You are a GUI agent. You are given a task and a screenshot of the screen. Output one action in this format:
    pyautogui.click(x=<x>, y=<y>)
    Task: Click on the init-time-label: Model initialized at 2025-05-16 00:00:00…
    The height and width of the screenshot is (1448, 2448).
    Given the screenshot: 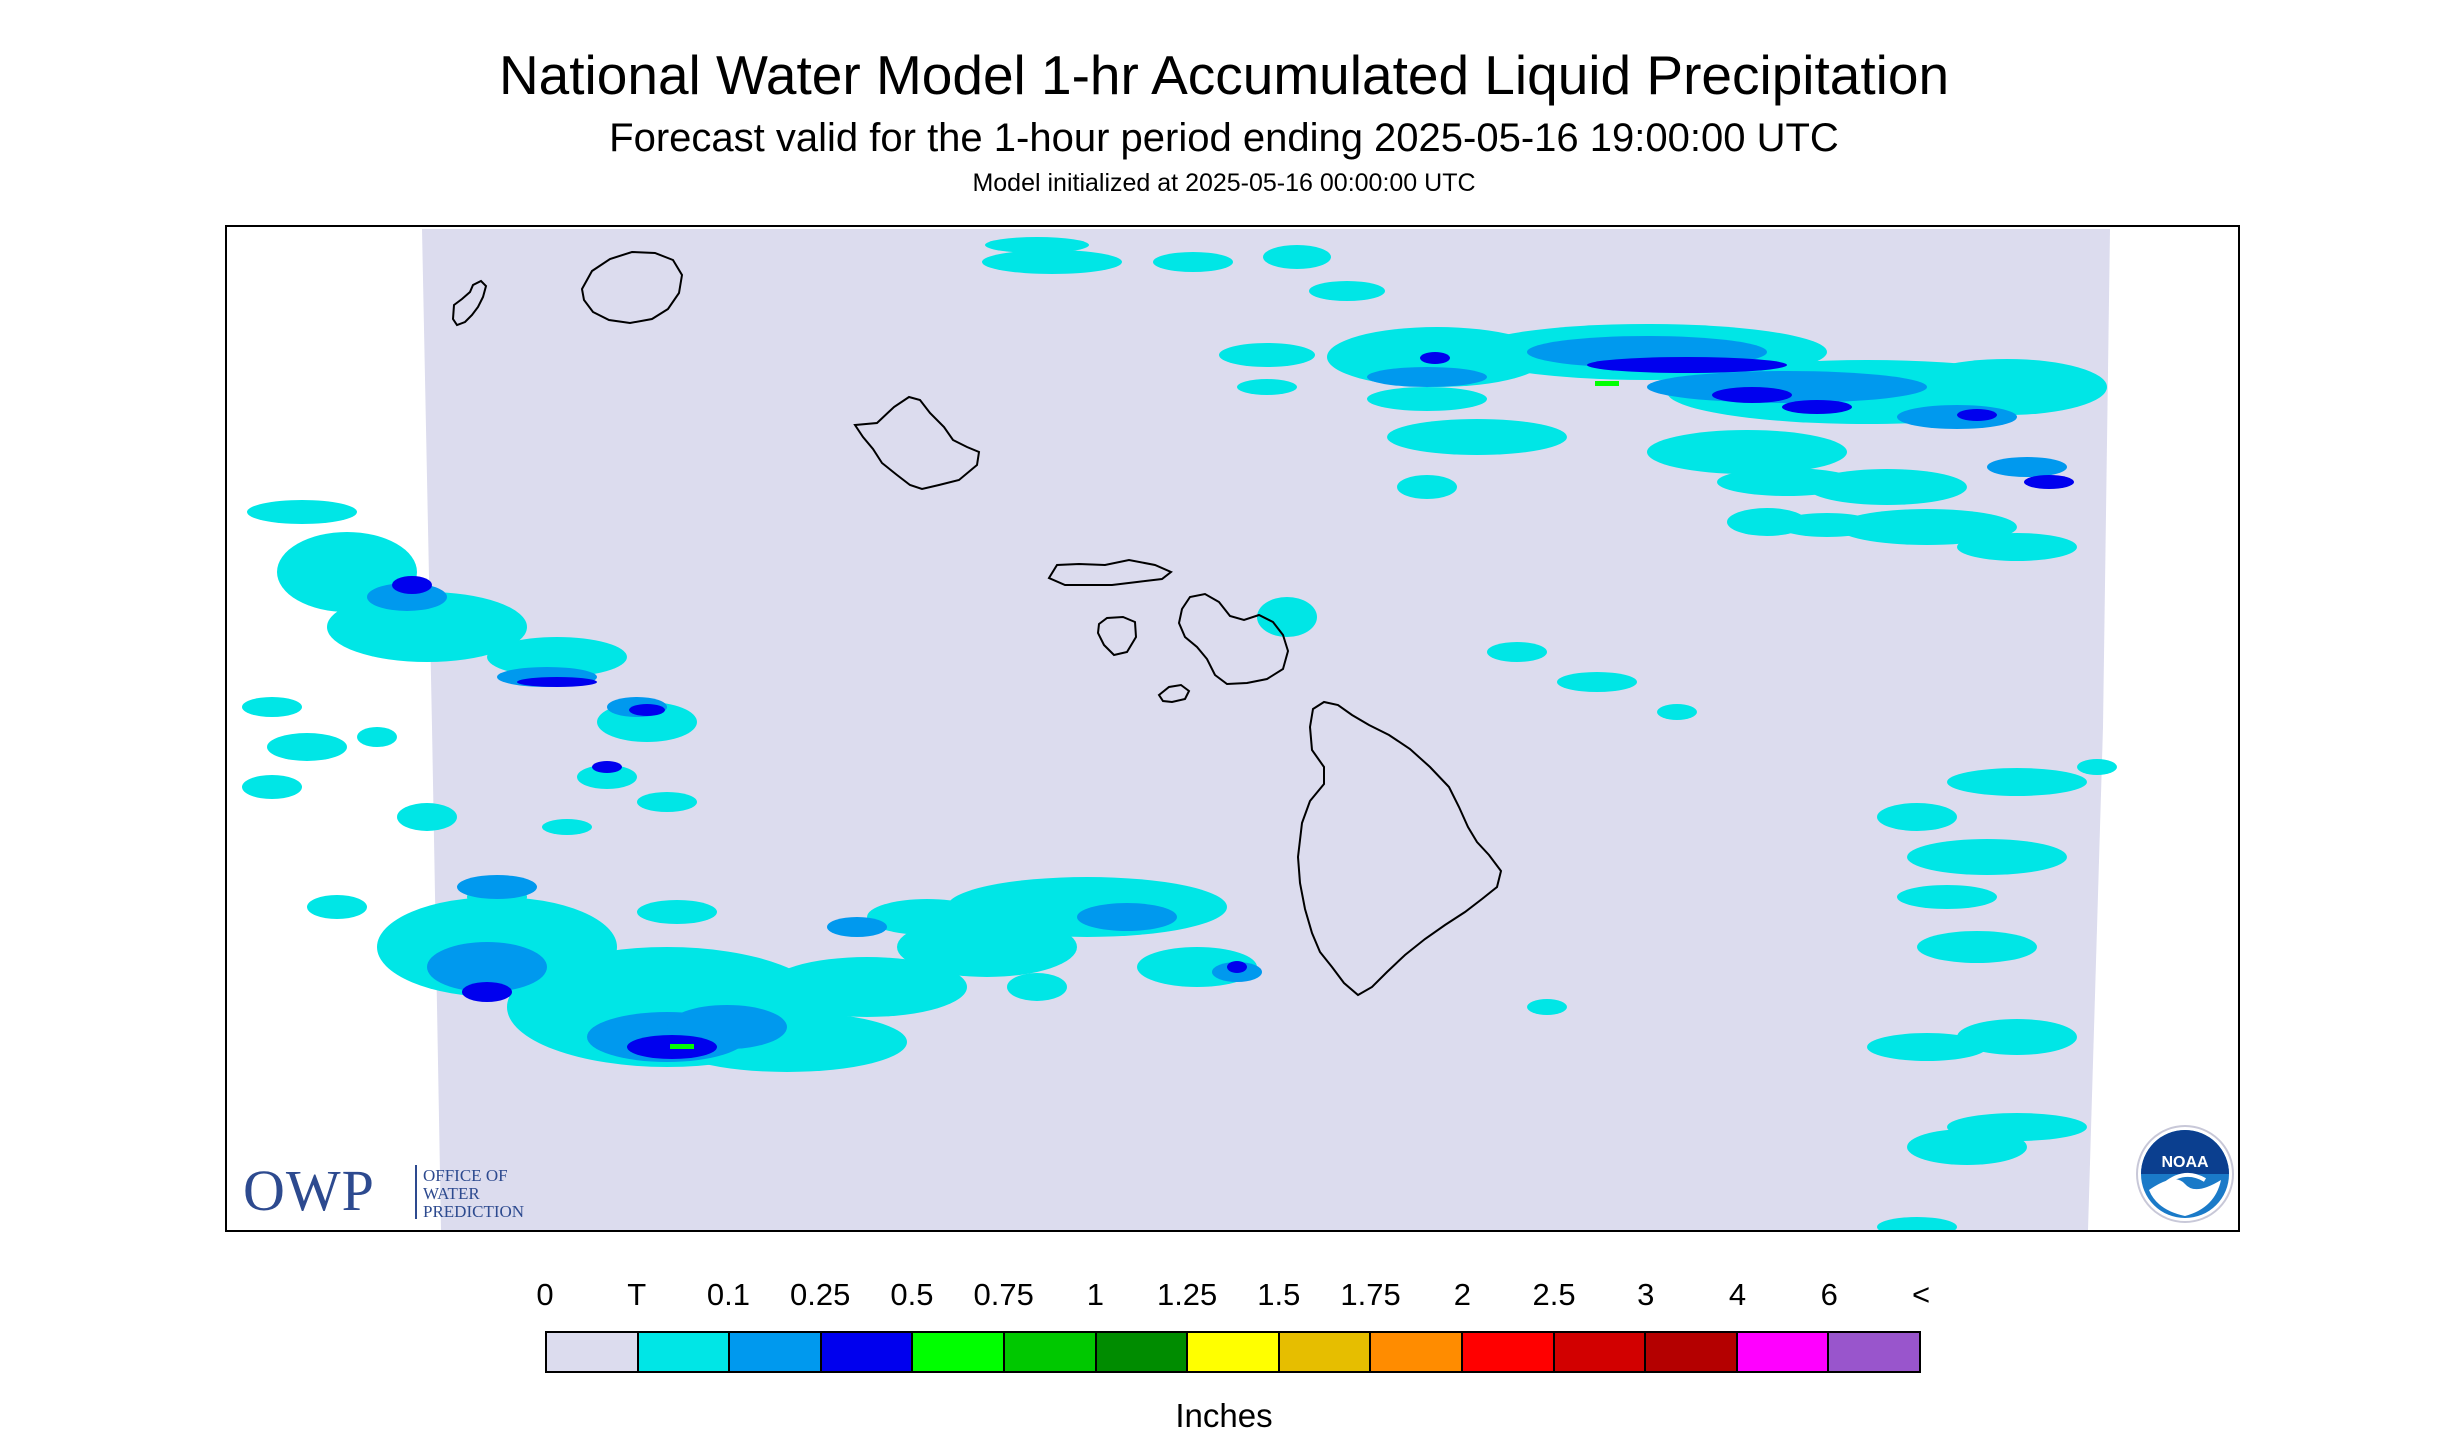 What is the action you would take?
    pyautogui.click(x=1224, y=183)
    